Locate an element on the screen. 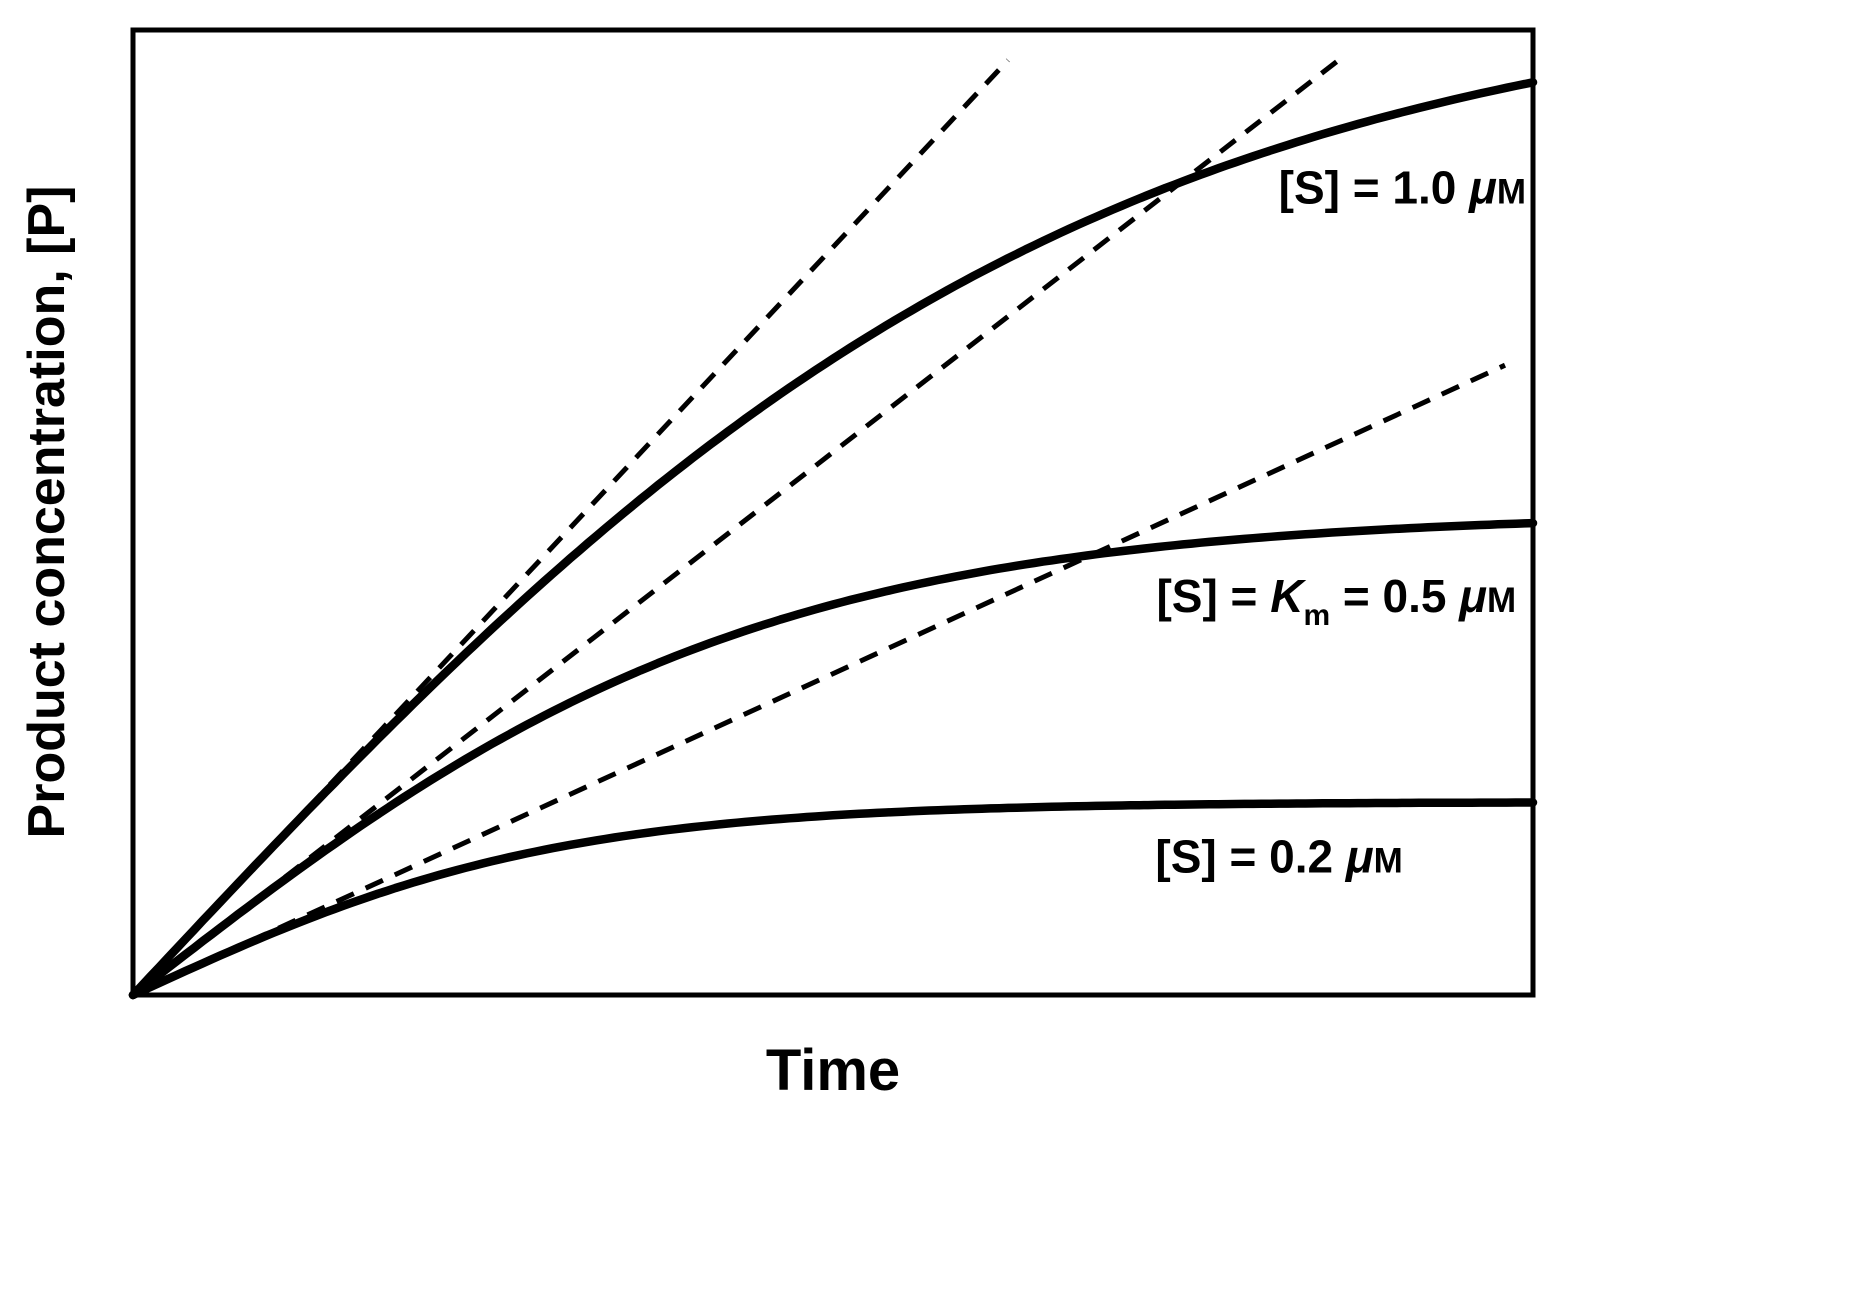  curve-label-substrate-1-0-uM: [S] = 1.0 μM is located at coordinates (1402, 188).